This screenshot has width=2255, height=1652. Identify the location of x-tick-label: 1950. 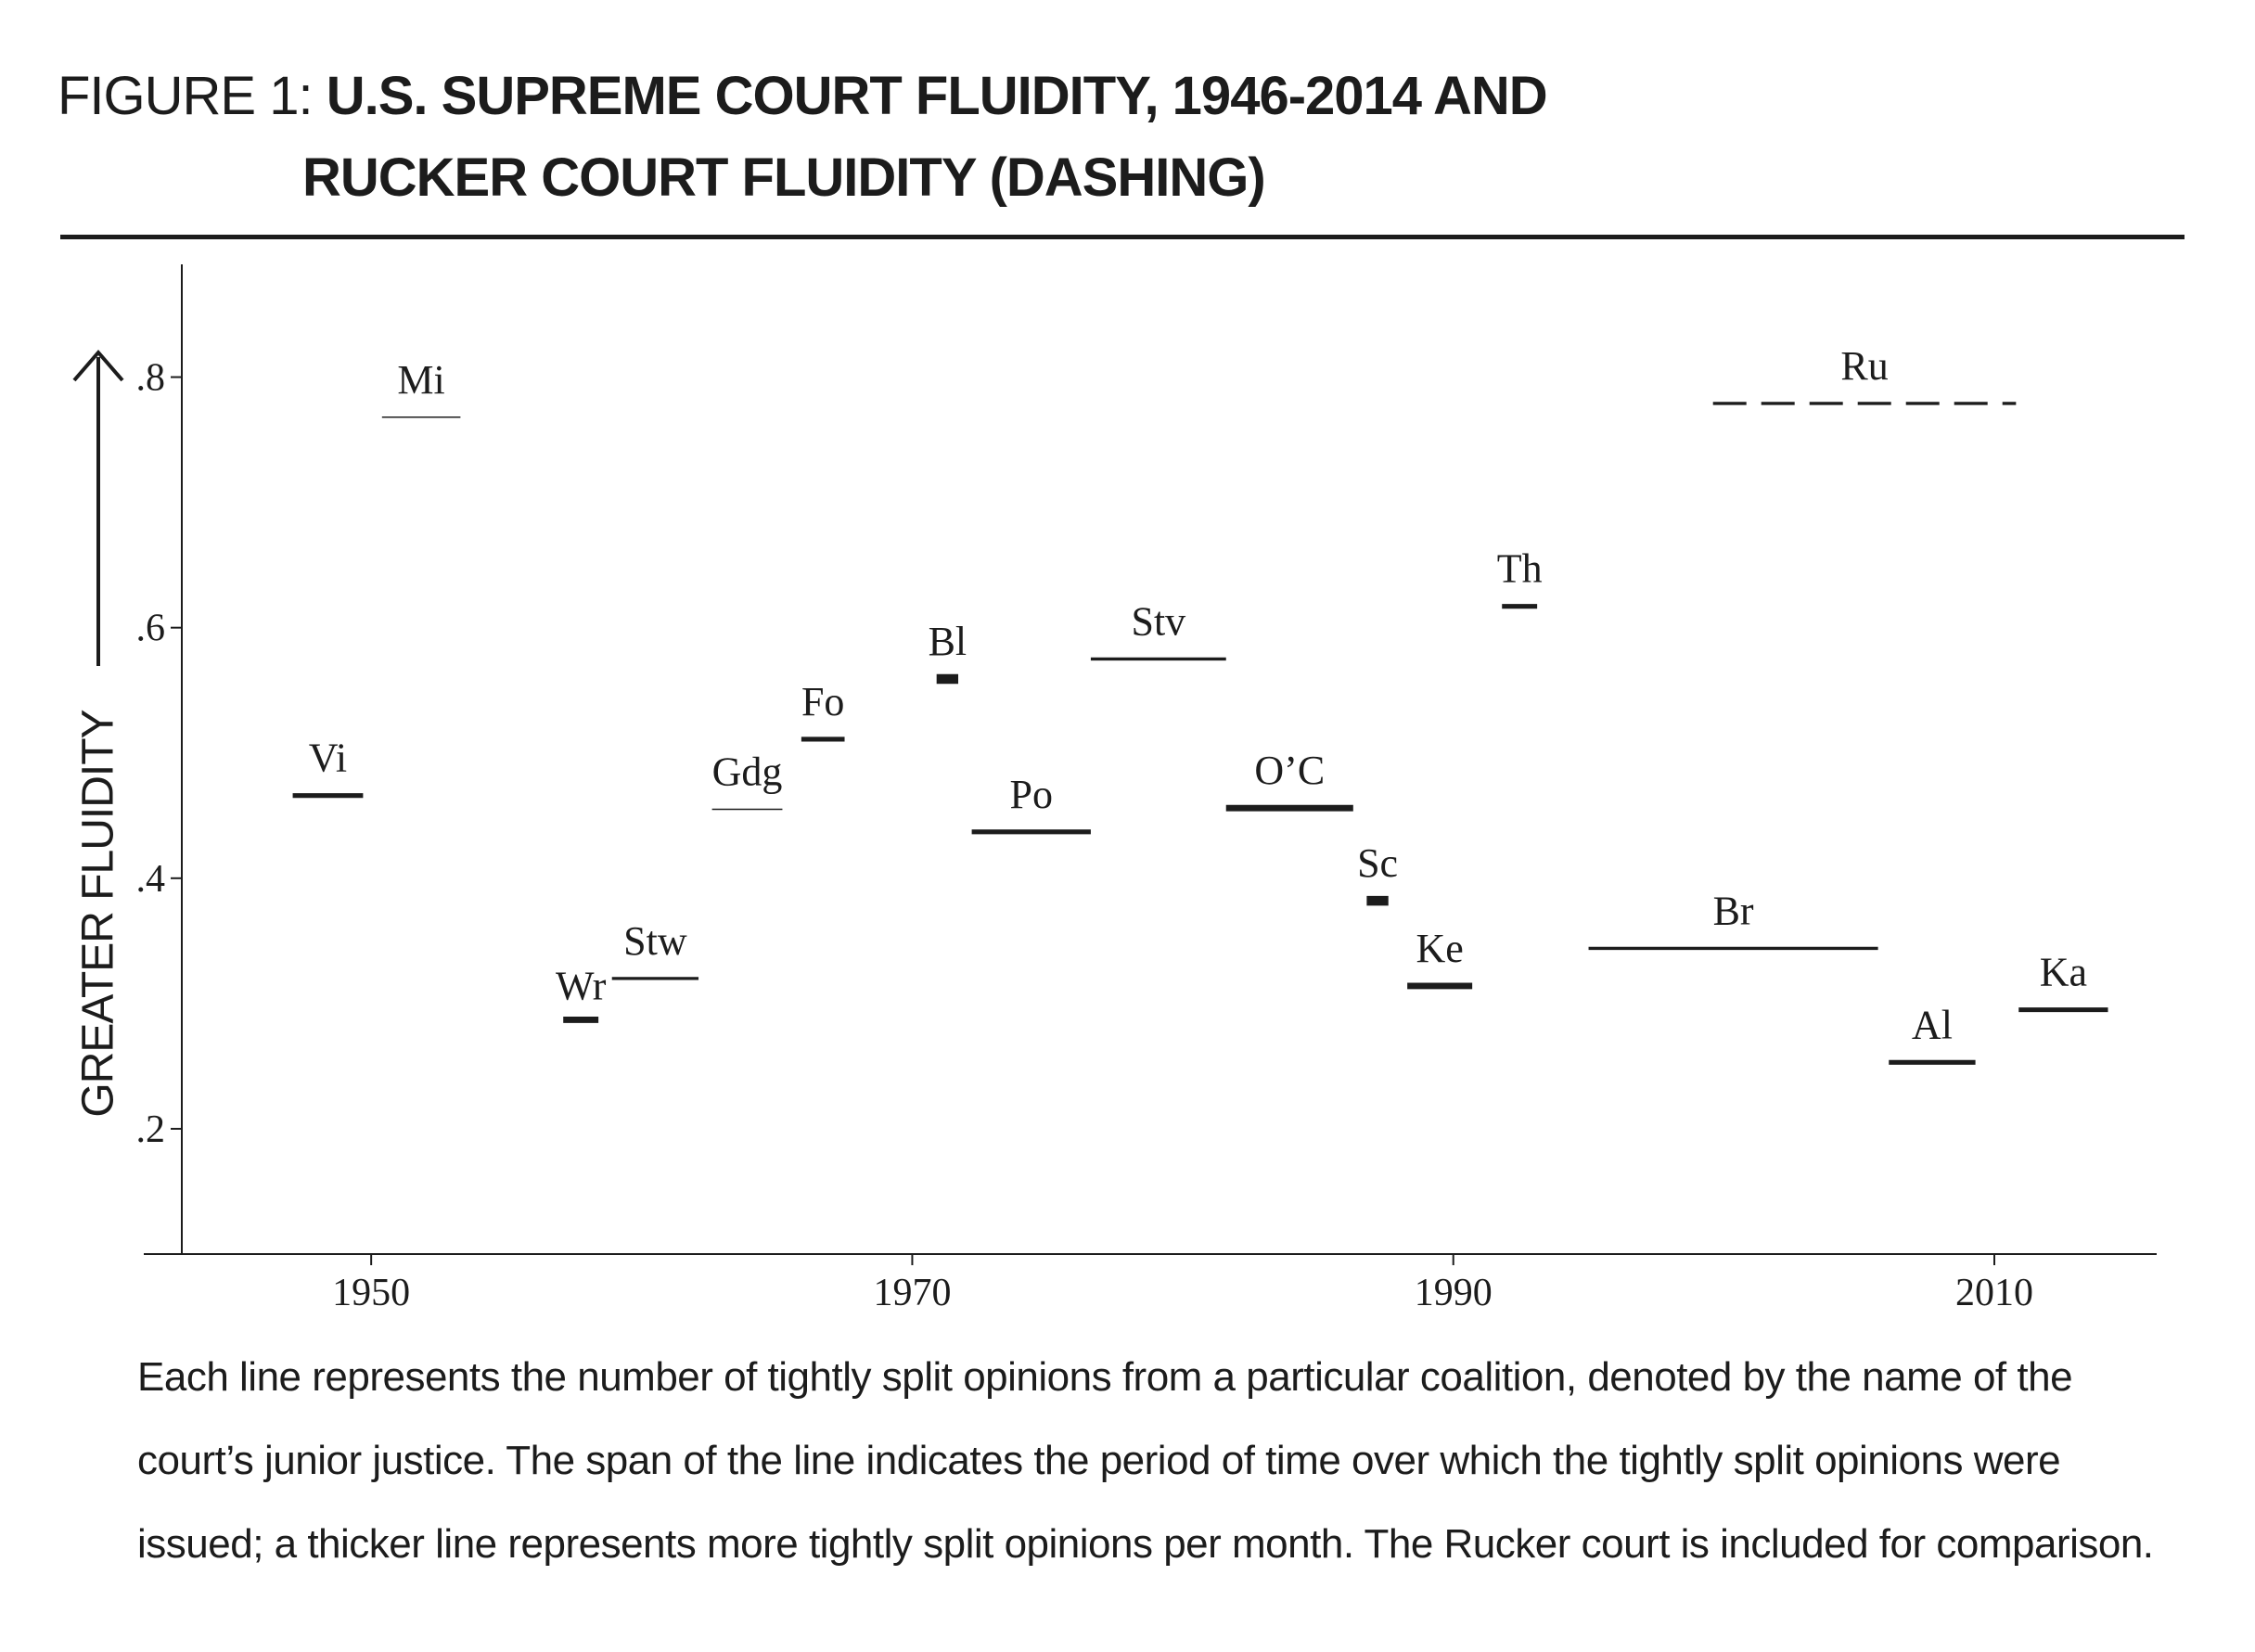
(371, 1293).